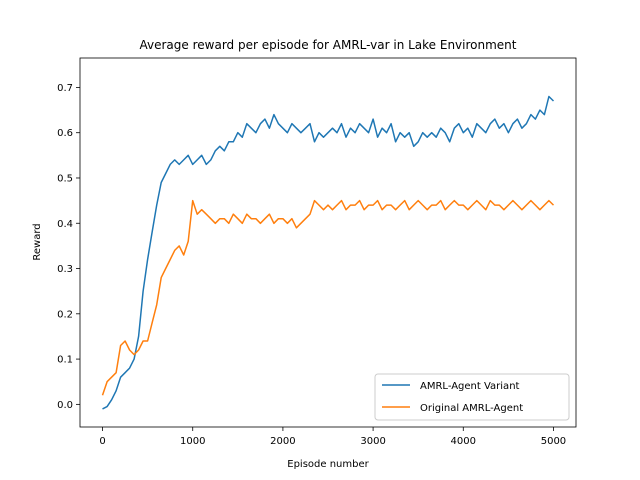 Image resolution: width=640 pixels, height=480 pixels. I want to click on legend: AMRL-Agent Variant Original AMRL-Agent, so click(472, 397).